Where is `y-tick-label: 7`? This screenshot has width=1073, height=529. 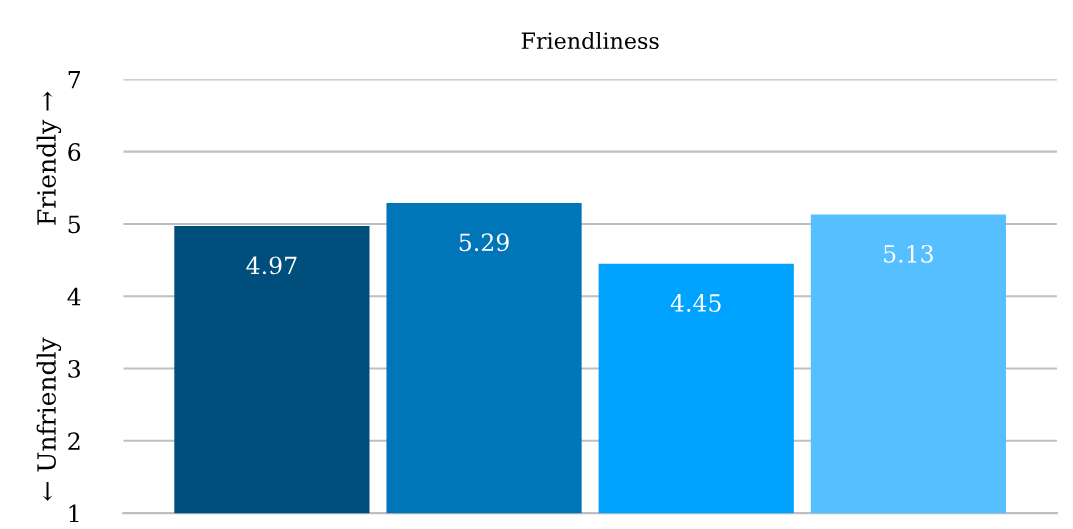 y-tick-label: 7 is located at coordinates (74, 80).